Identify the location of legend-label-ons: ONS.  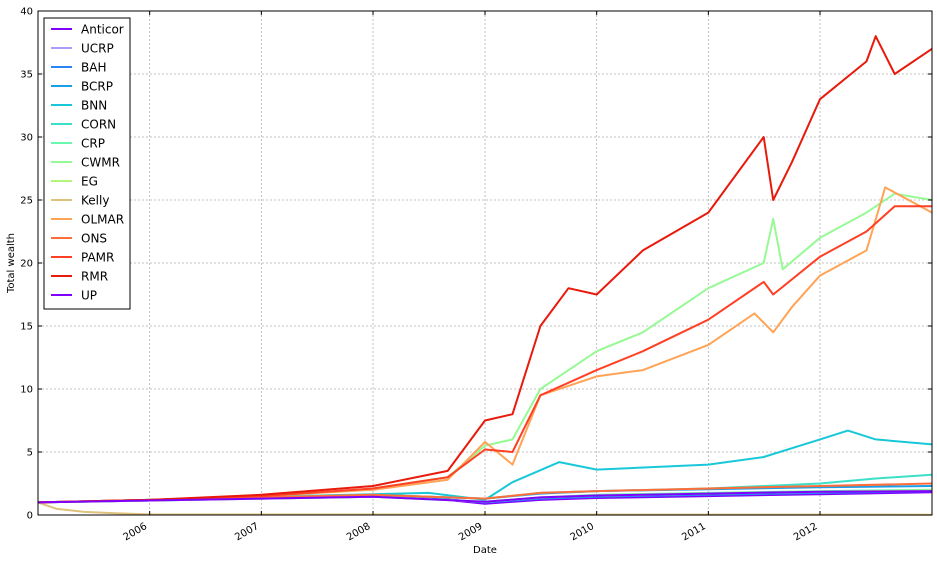
(94, 239).